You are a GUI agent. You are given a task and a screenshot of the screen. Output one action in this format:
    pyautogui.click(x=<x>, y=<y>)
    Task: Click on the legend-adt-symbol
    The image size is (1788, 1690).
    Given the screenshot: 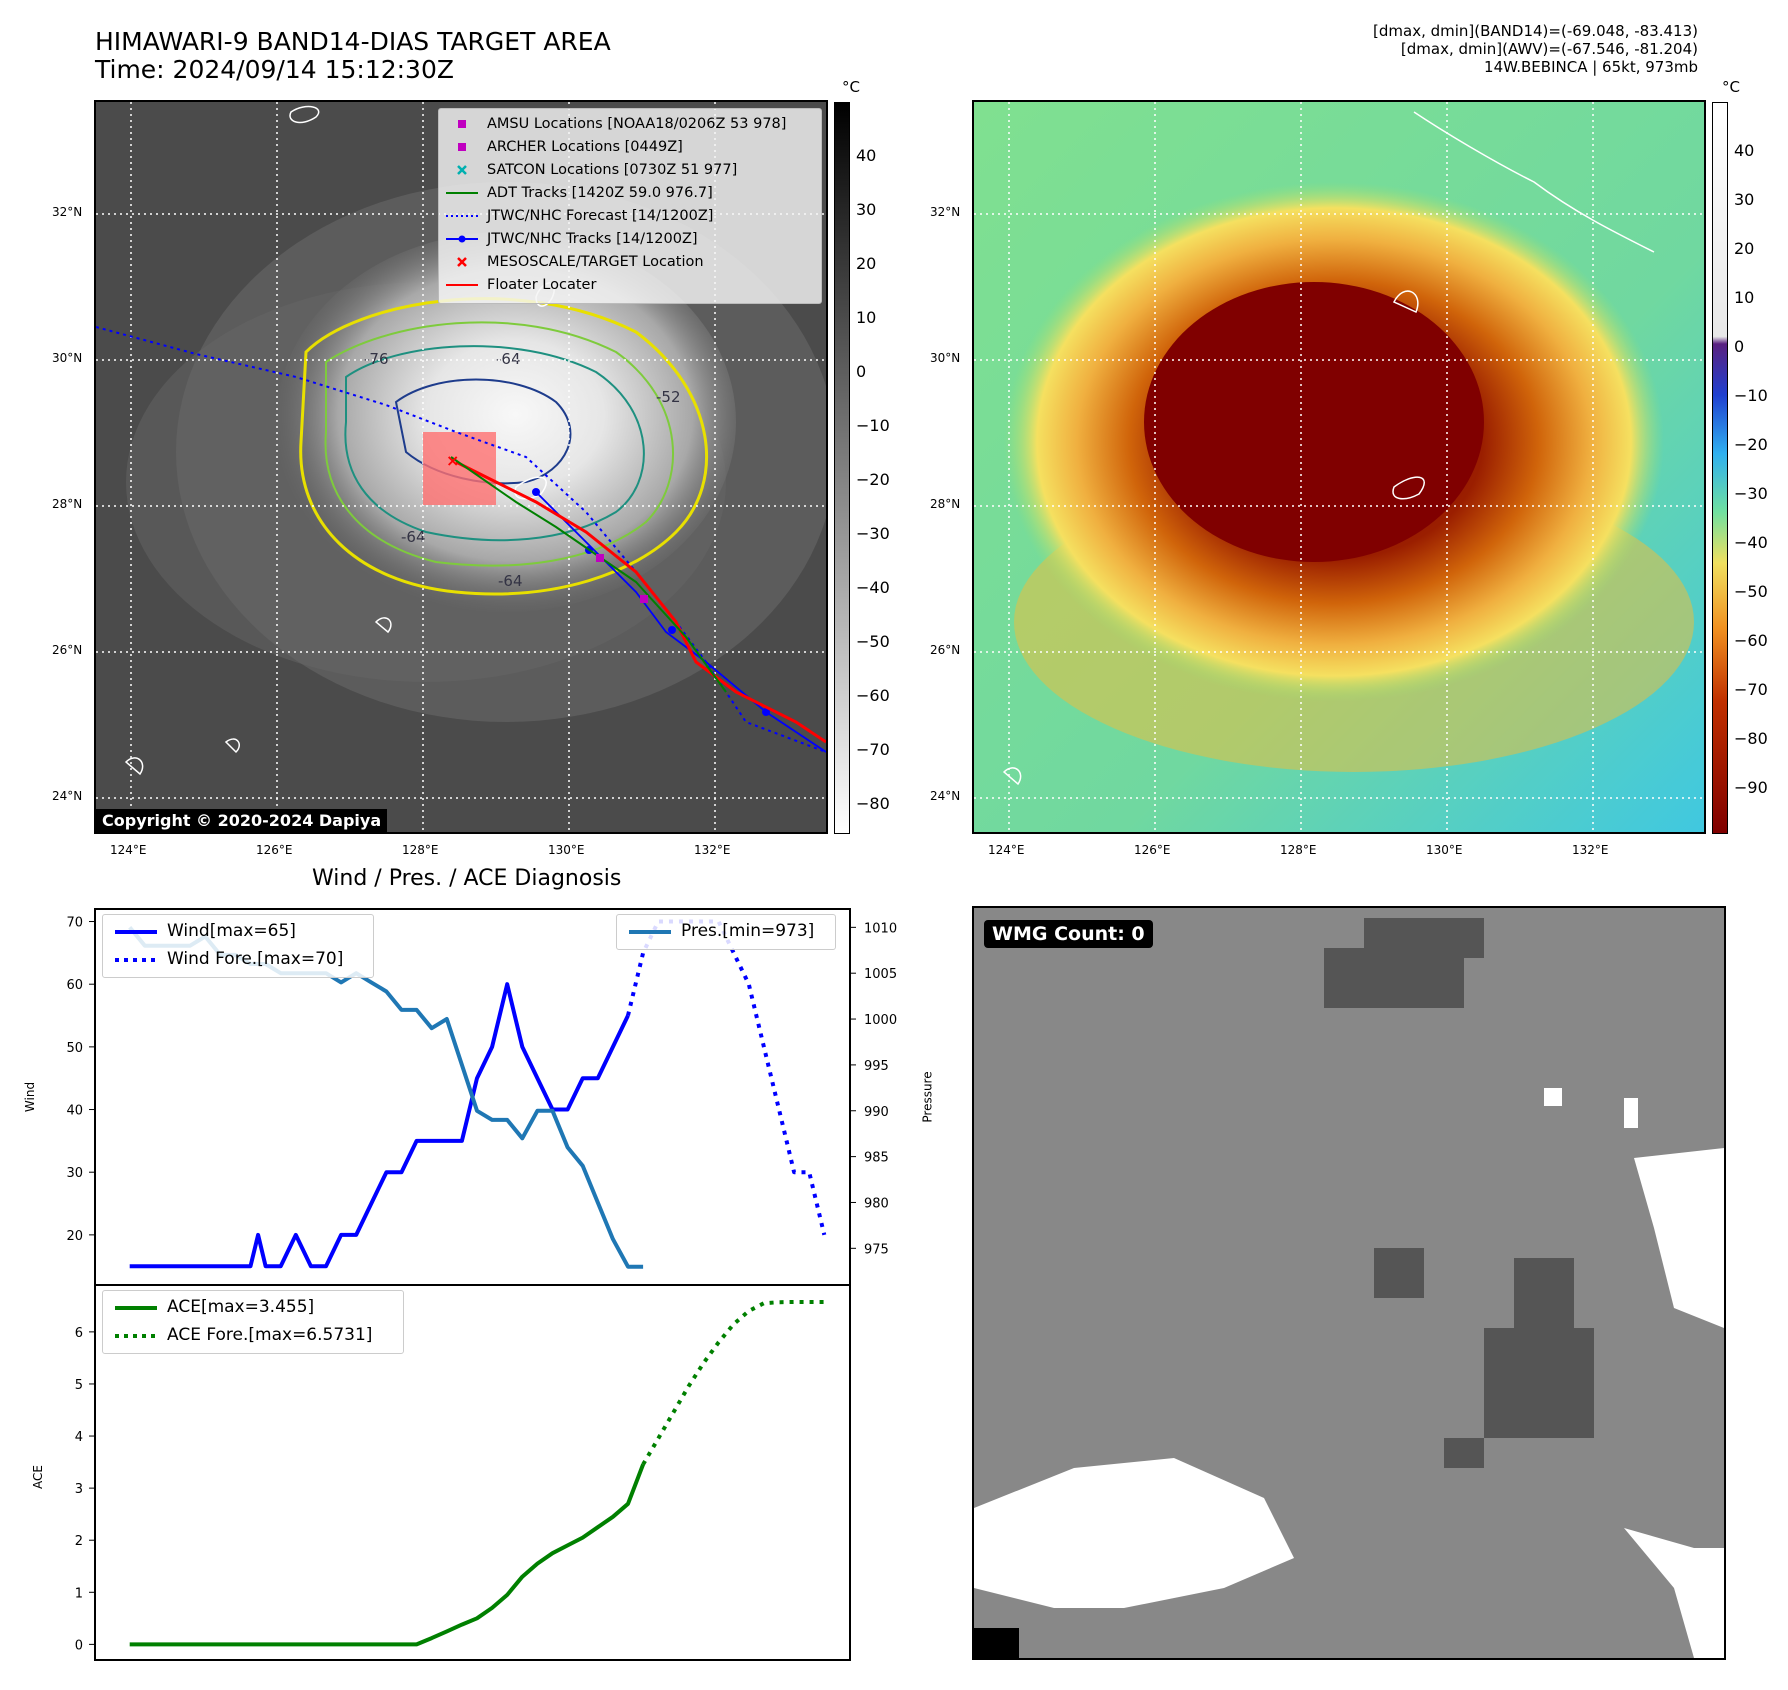 What is the action you would take?
    pyautogui.click(x=462, y=193)
    